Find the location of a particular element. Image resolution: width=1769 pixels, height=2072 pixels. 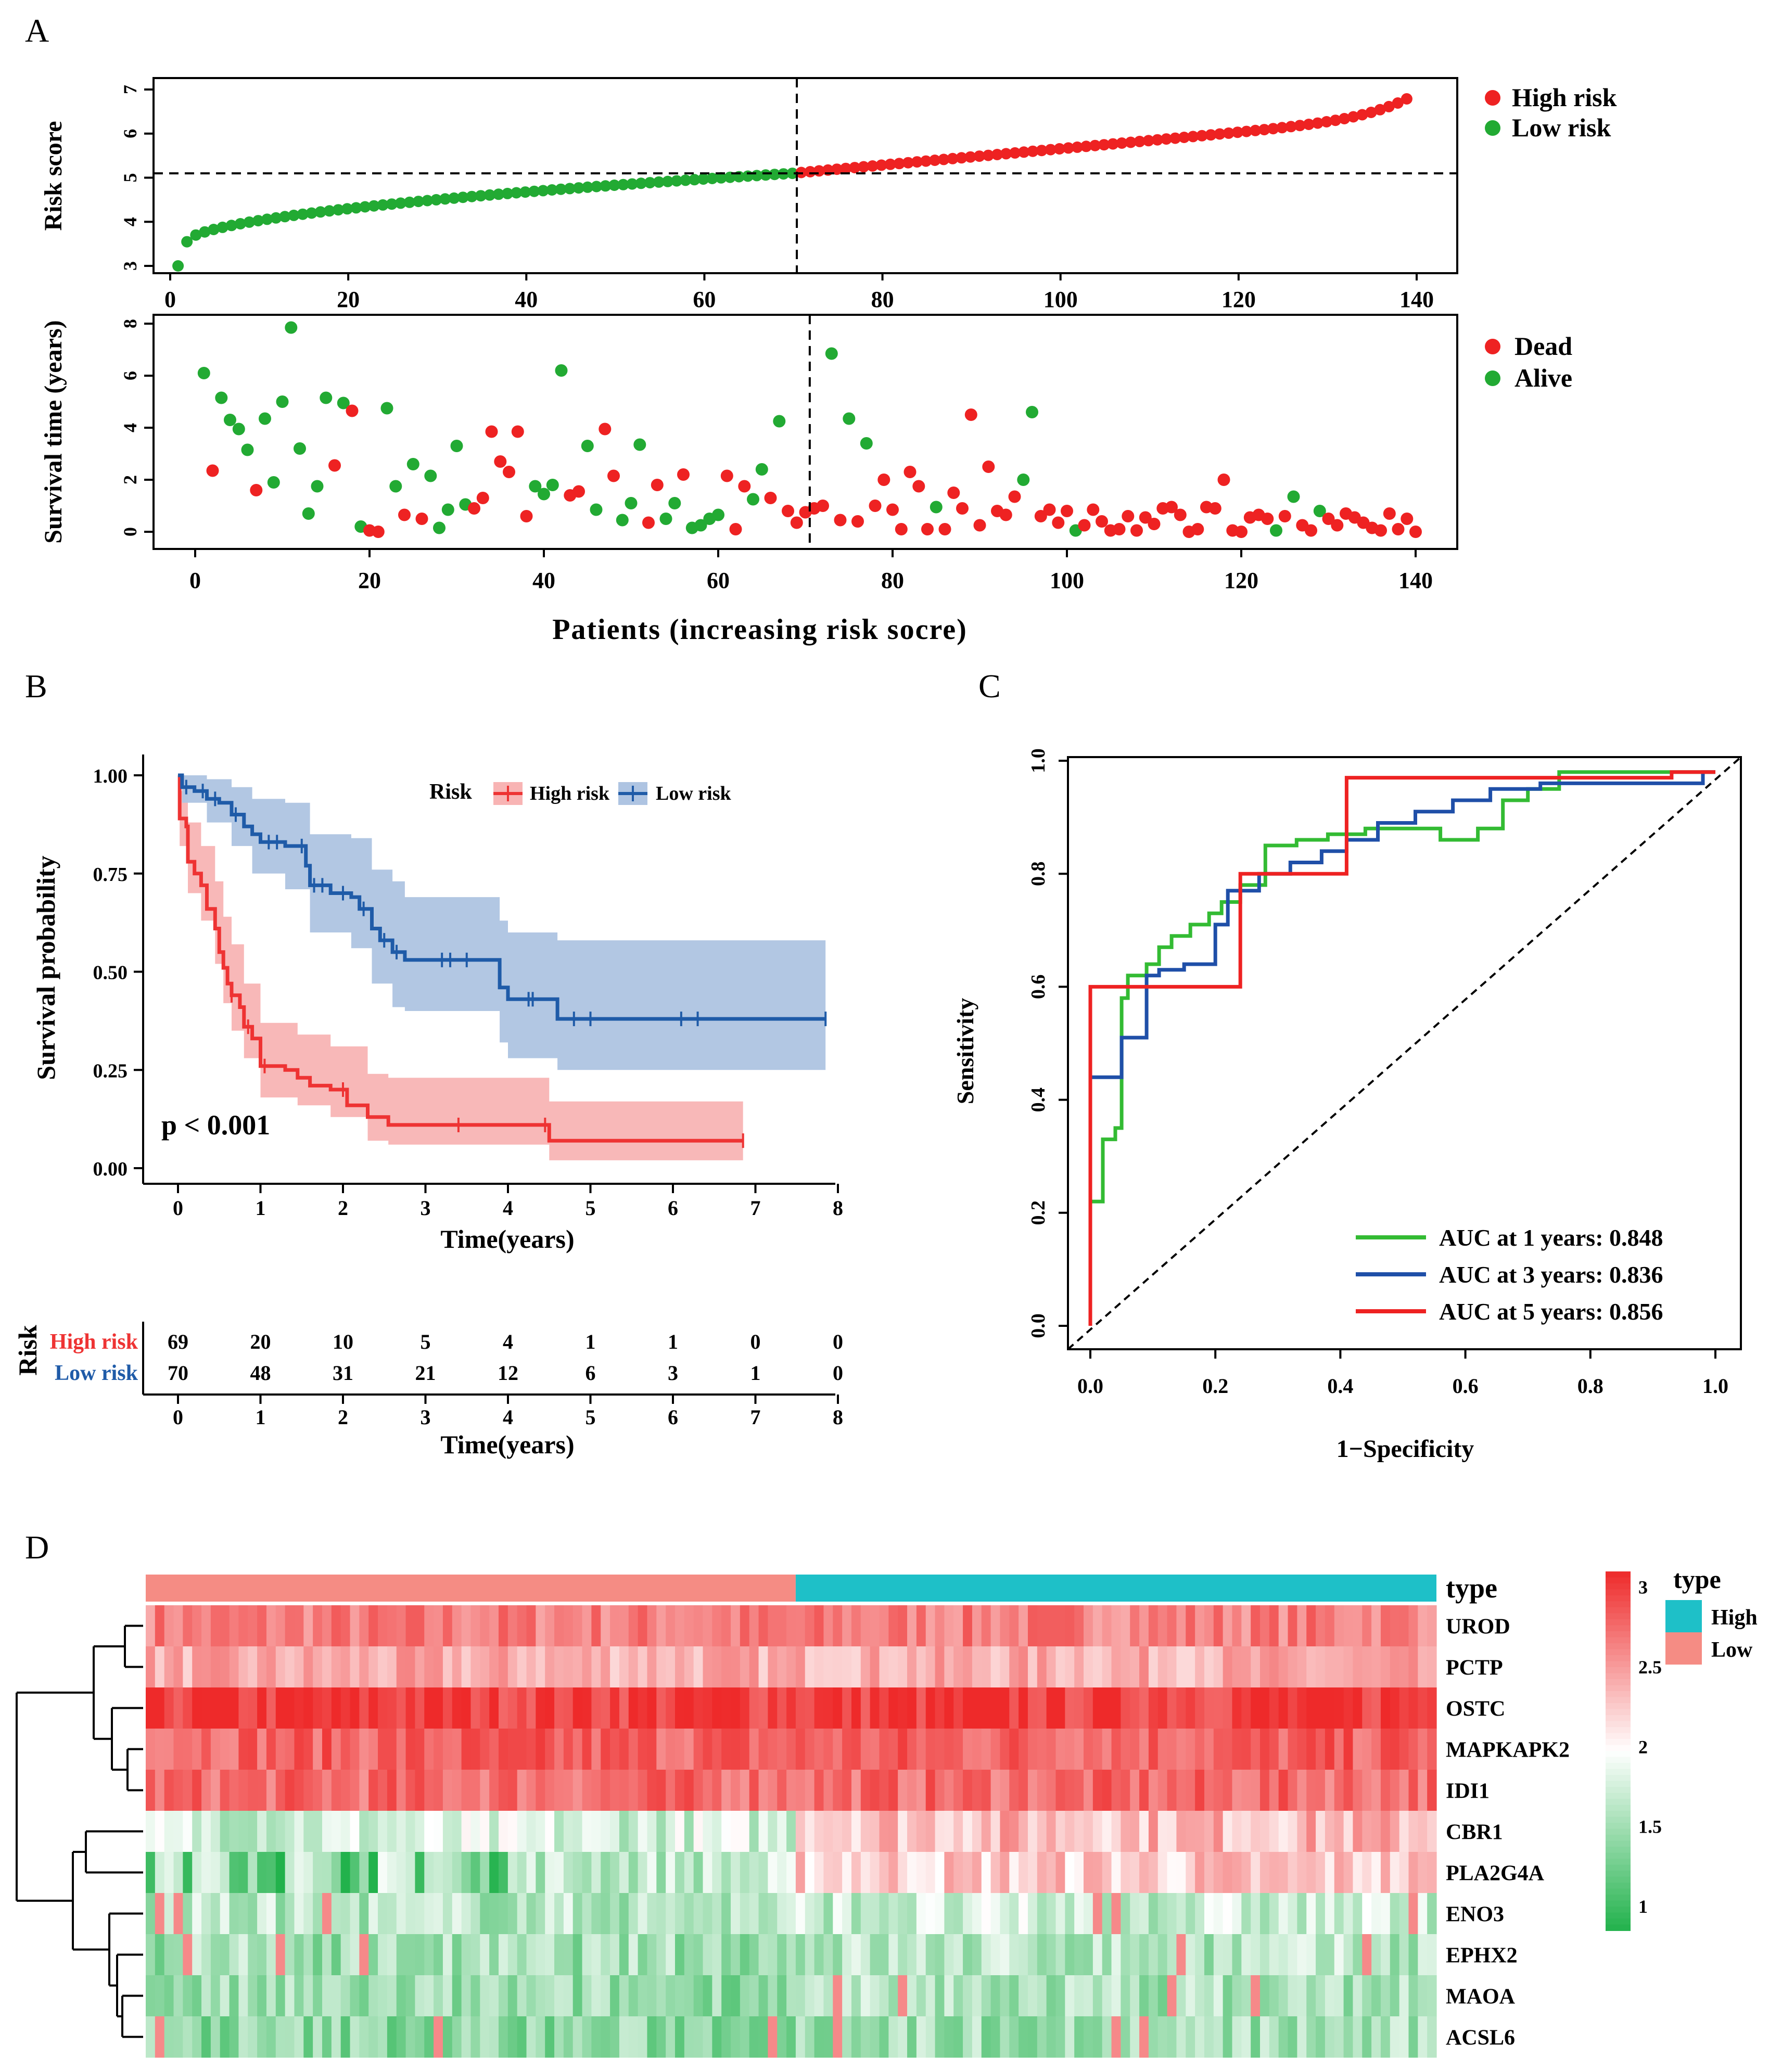

gene-label-acsl6: ACSL6 is located at coordinates (1480, 2038).